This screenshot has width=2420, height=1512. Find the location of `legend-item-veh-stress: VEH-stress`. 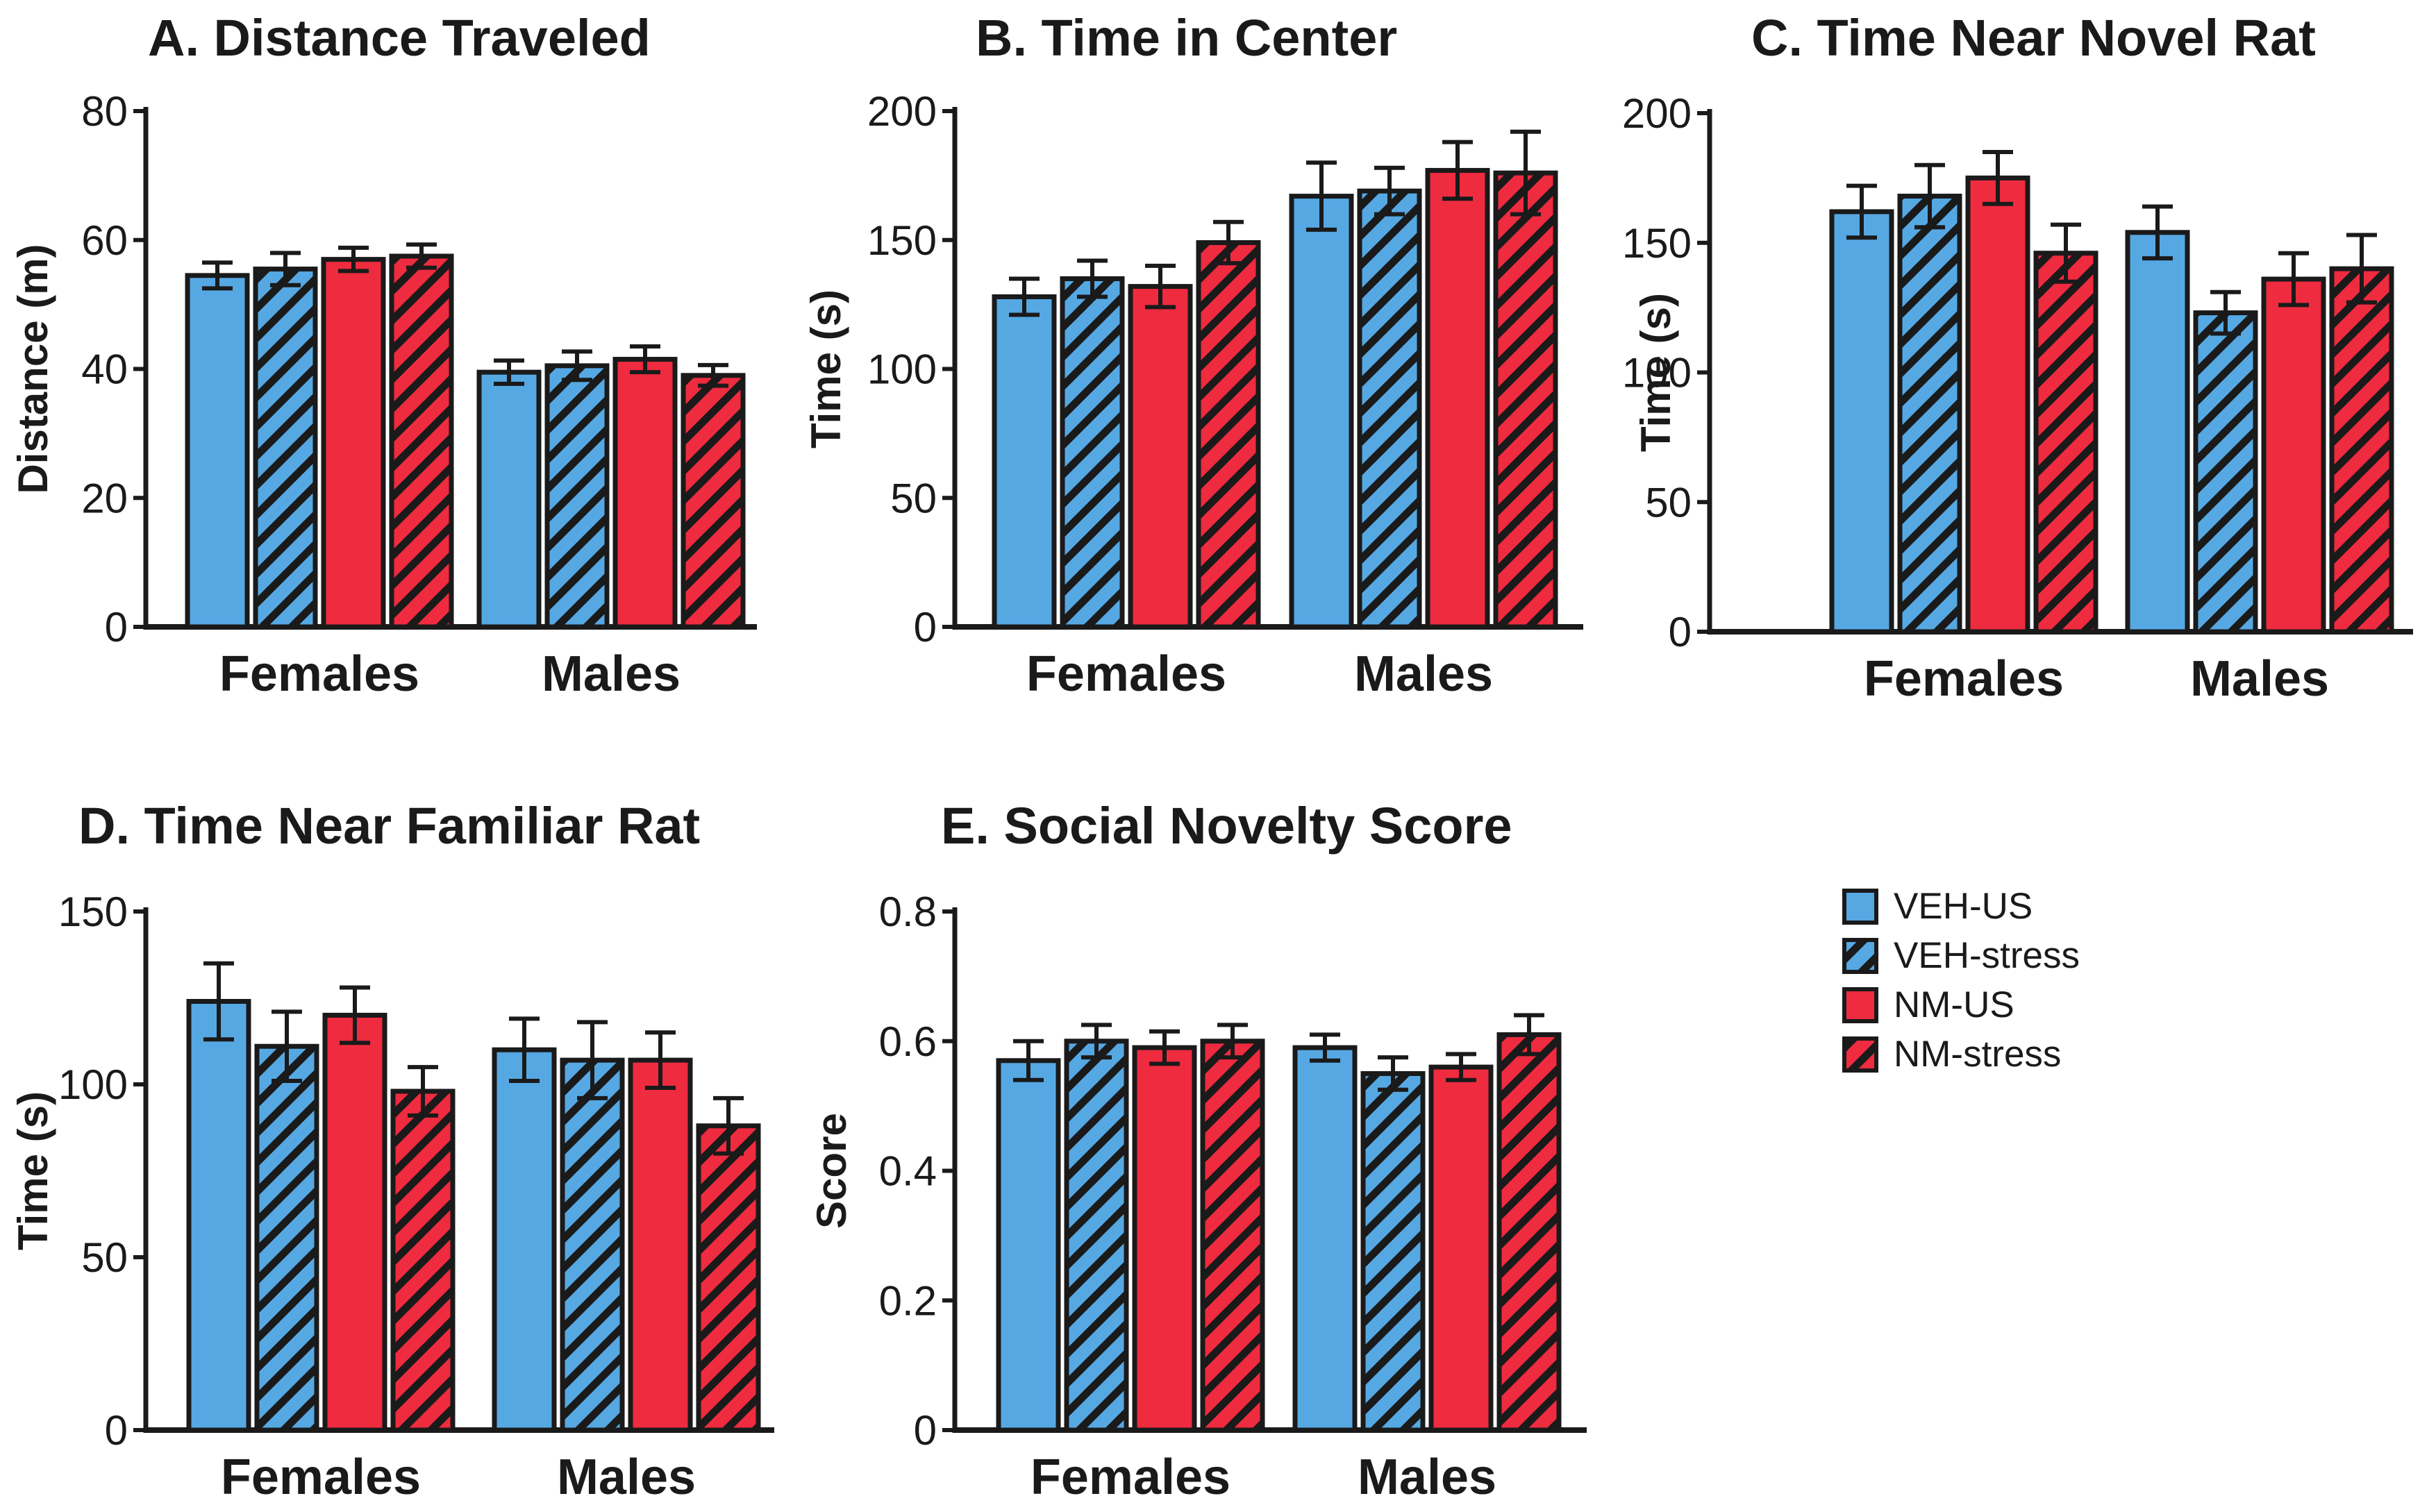

legend-item-veh-stress: VEH-stress is located at coordinates (1961, 955).